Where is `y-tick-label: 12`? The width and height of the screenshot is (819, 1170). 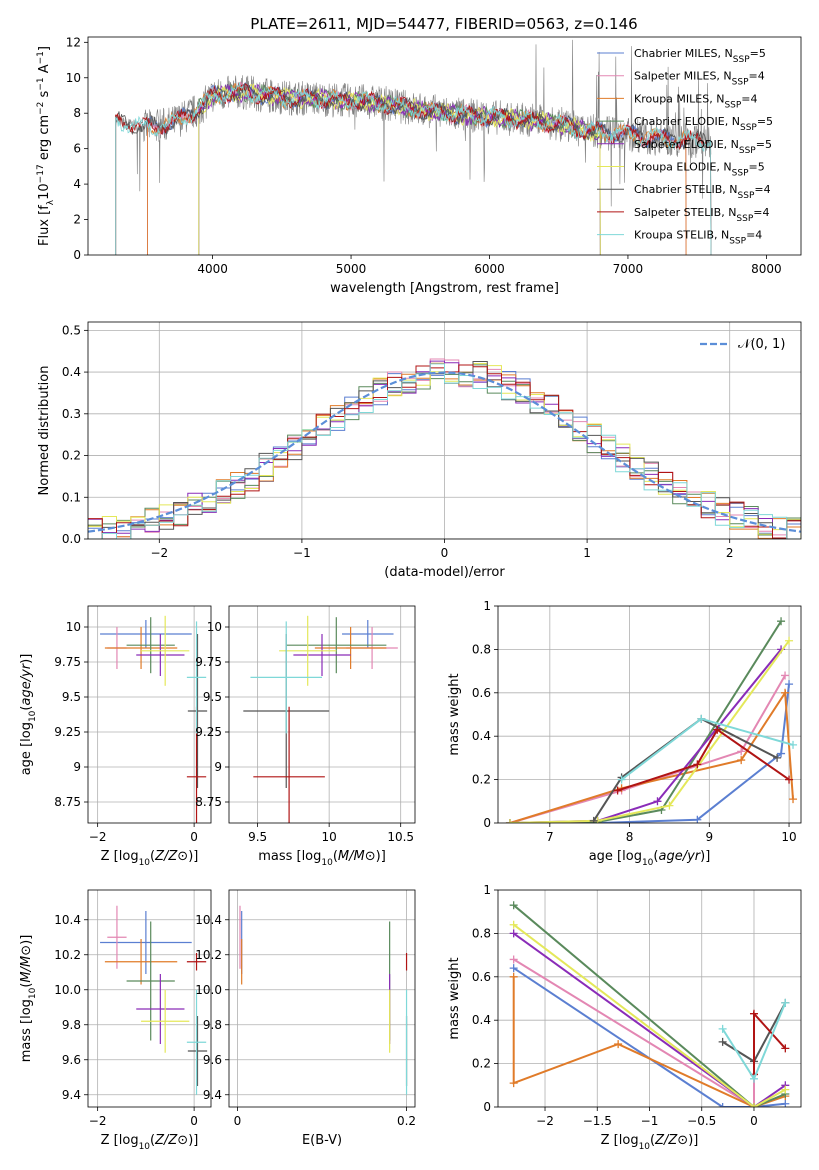
y-tick-label: 12 is located at coordinates (73, 42).